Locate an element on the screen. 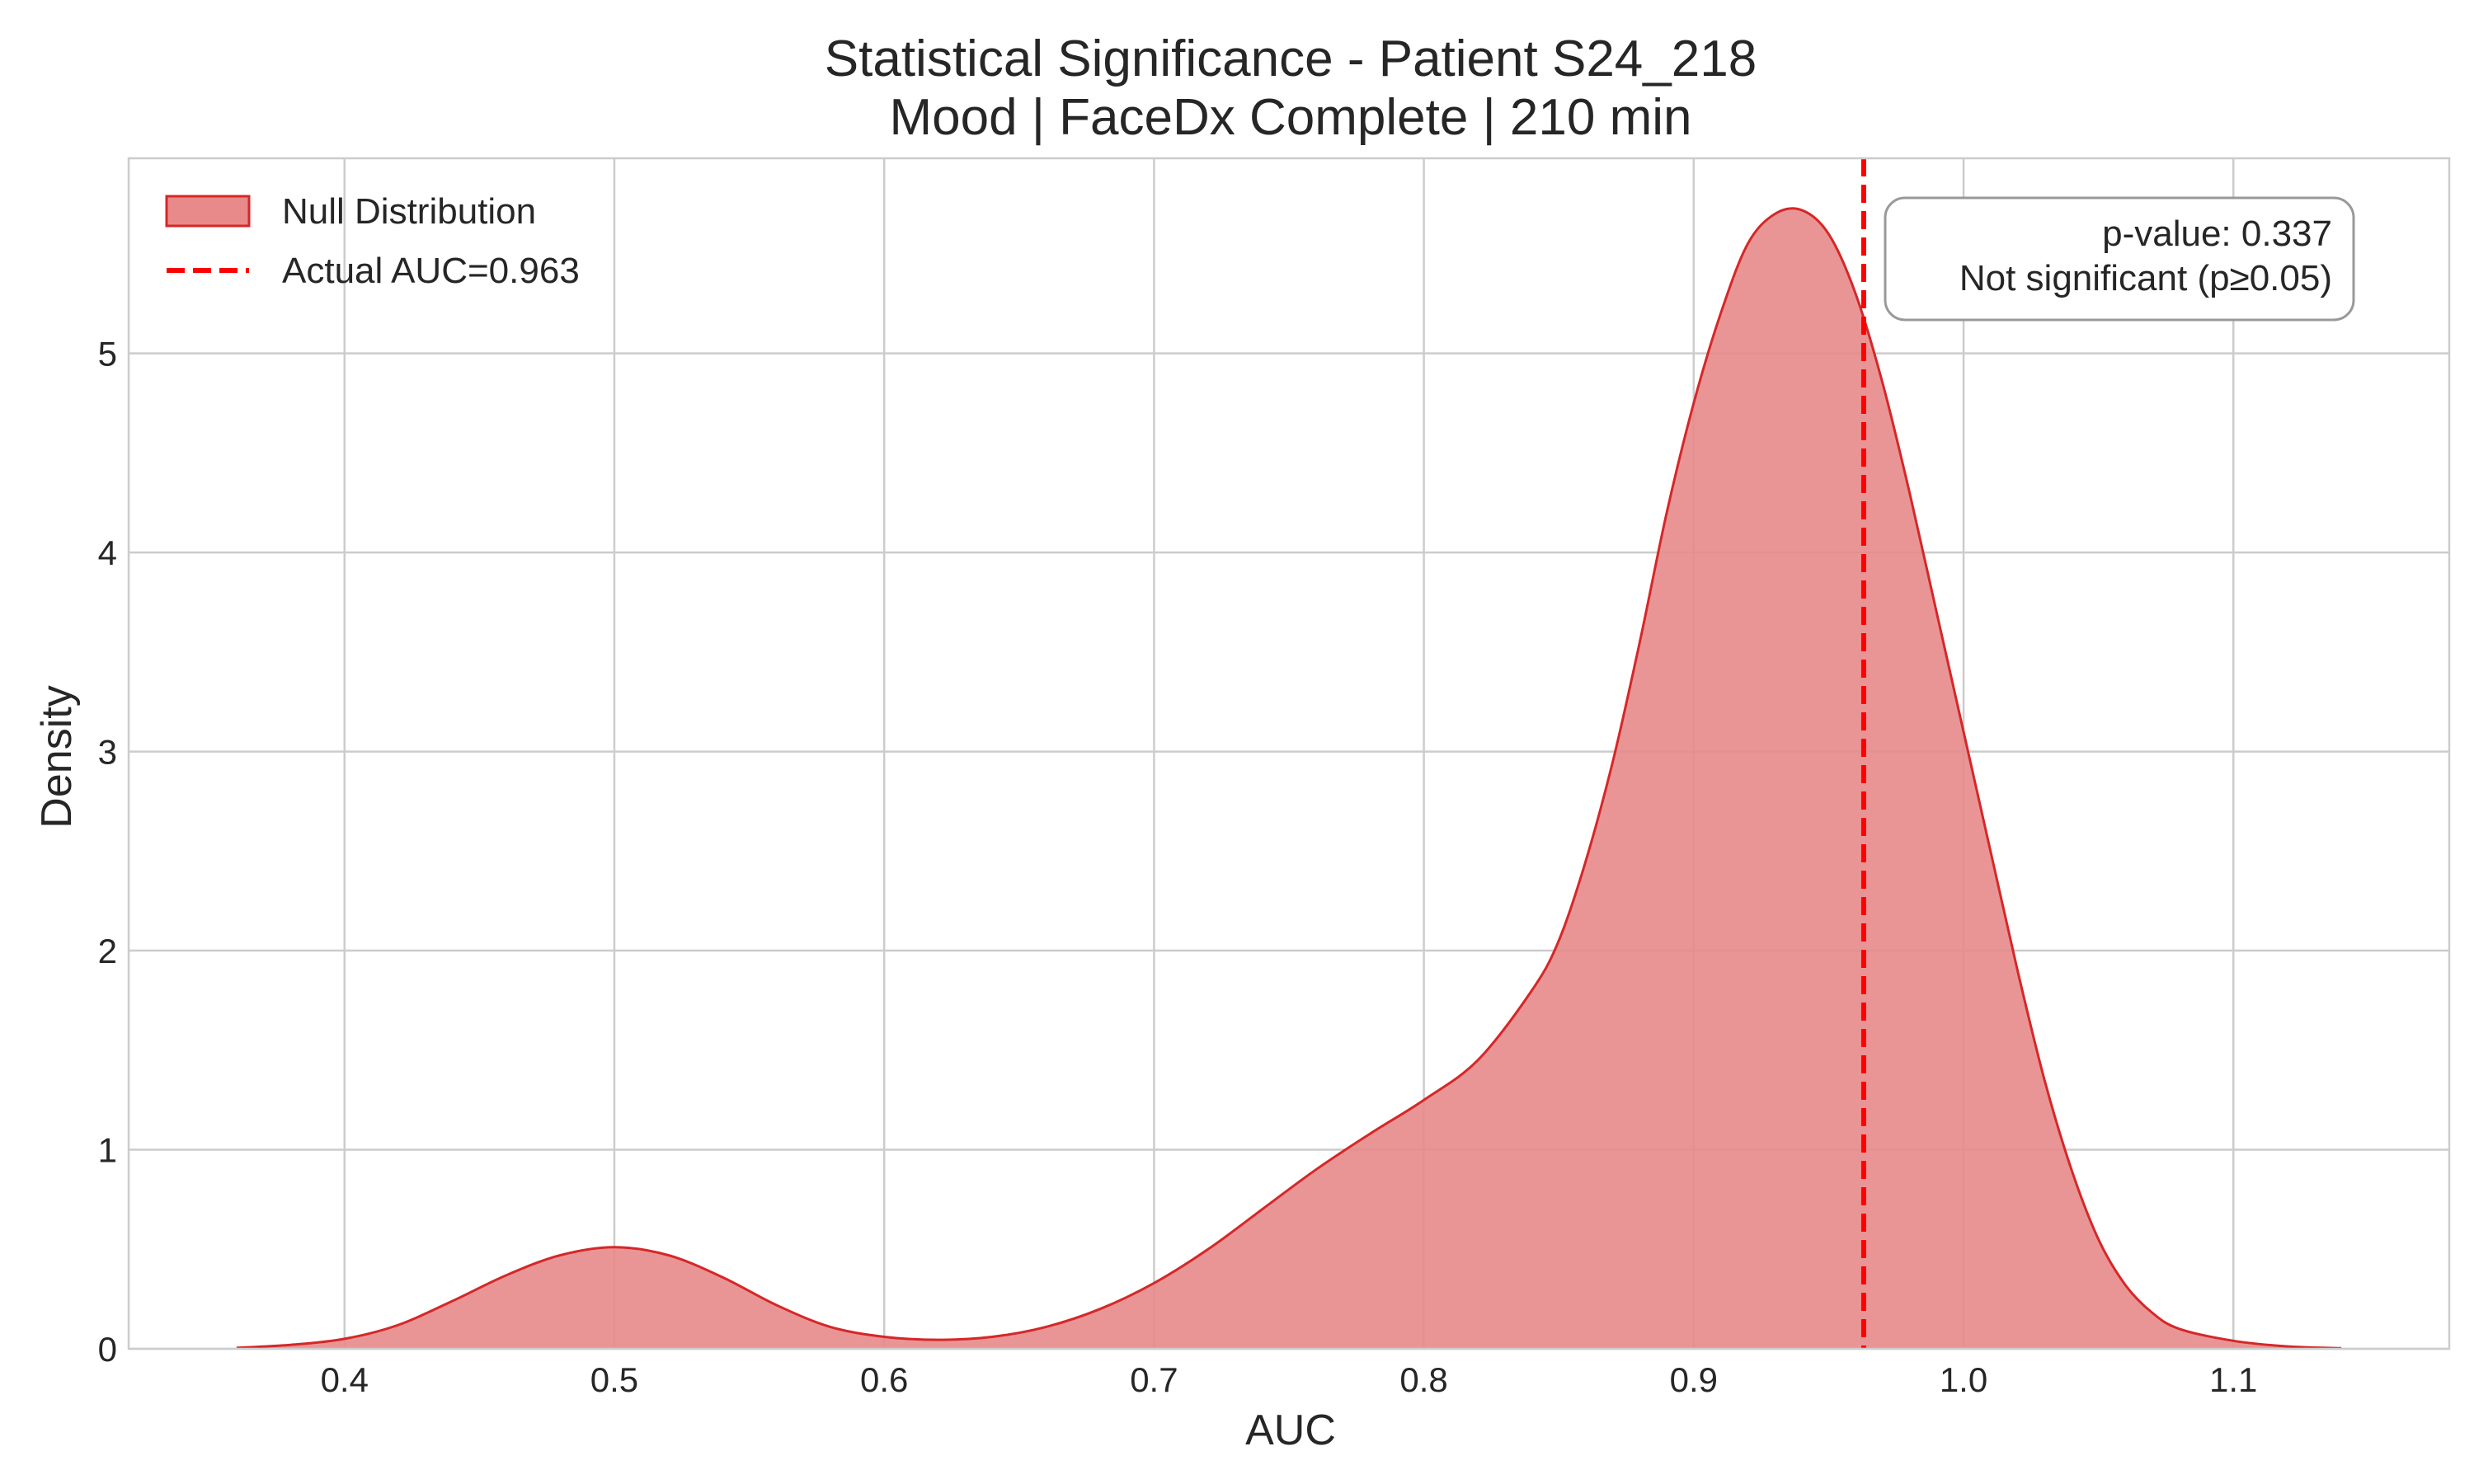 This screenshot has height=1484, width=2474. x-tick-label: 0.6 is located at coordinates (884, 1379).